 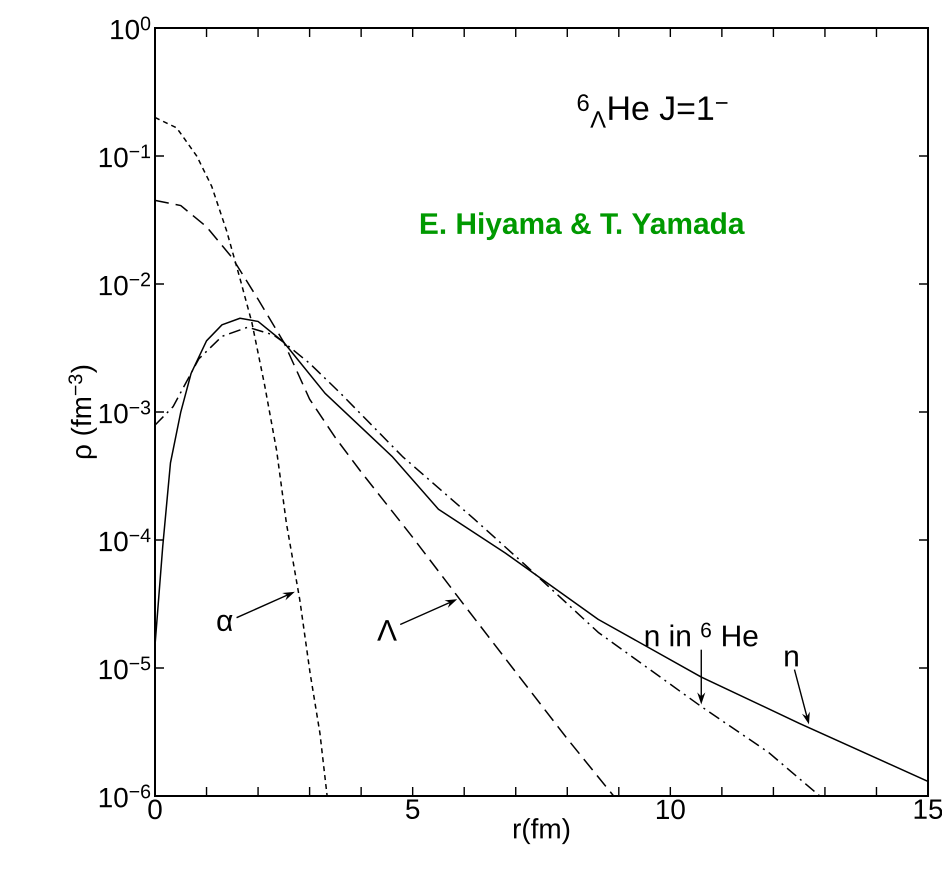 I want to click on annotation: α, so click(x=224, y=623).